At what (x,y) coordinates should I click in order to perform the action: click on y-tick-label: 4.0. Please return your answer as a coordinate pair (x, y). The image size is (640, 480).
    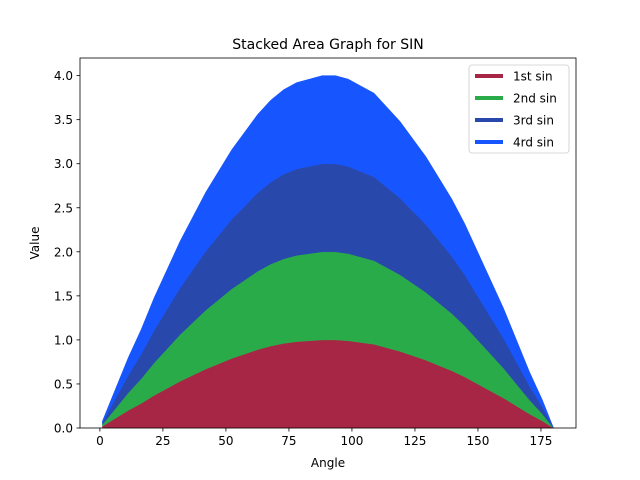
    Looking at the image, I should click on (63, 76).